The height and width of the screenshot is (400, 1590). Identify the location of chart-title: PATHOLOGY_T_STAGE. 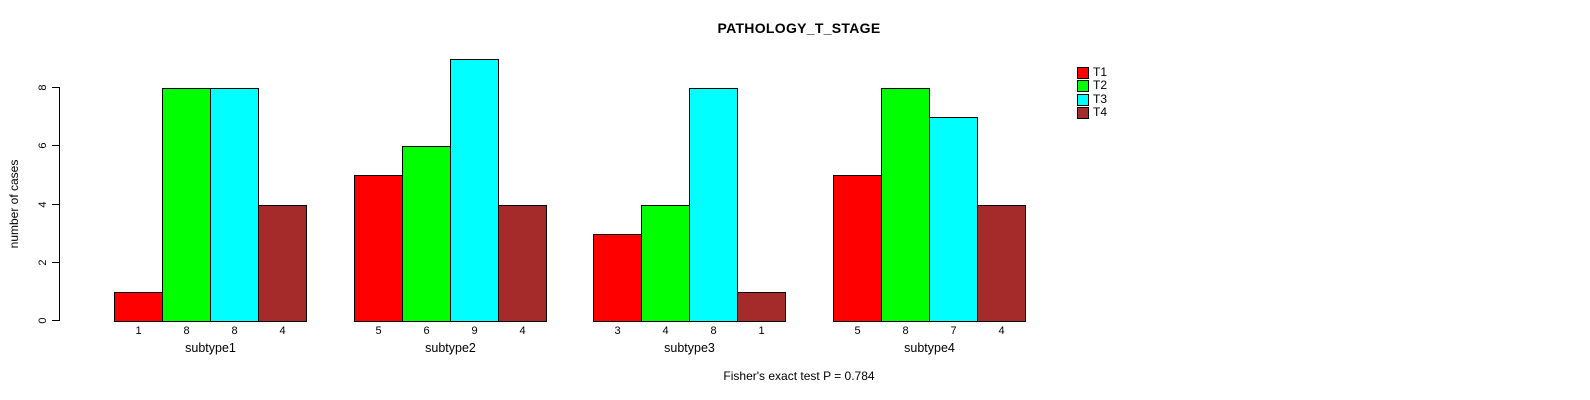
(799, 28).